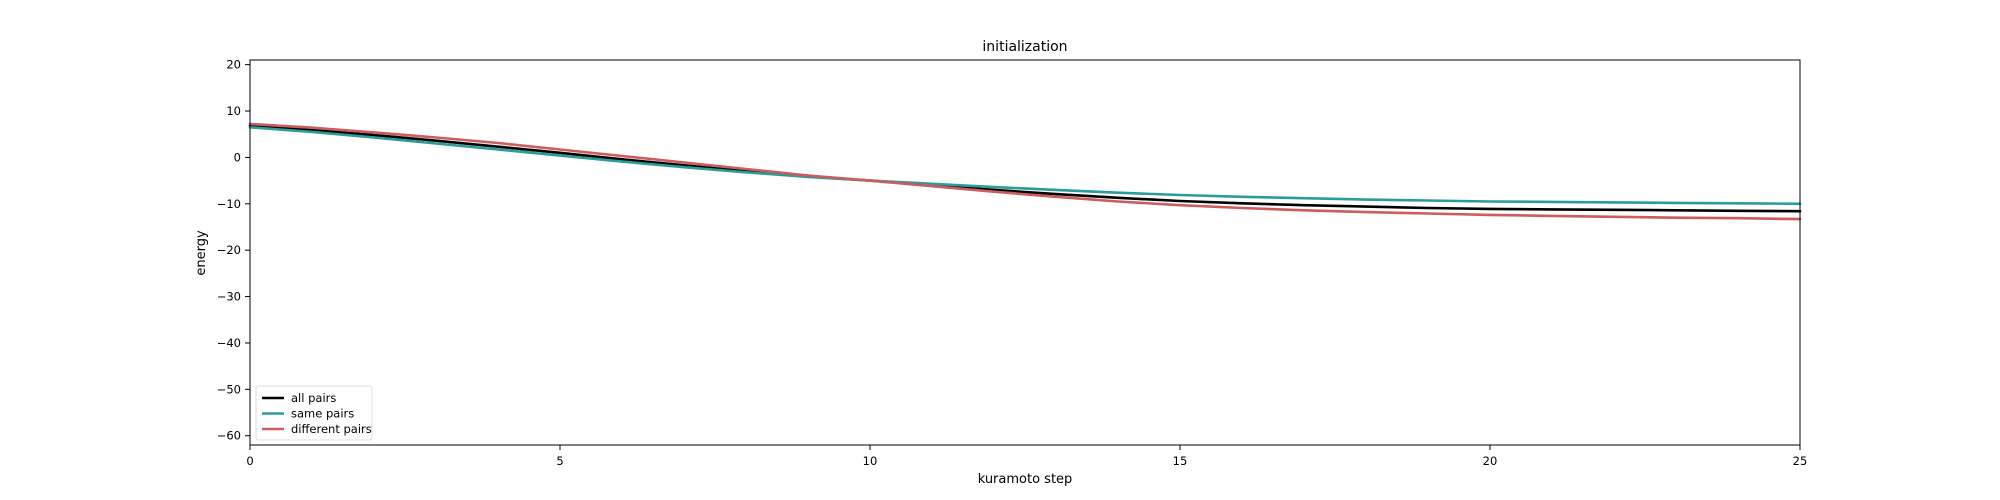  I want to click on chart-title: initialization, so click(1024, 47).